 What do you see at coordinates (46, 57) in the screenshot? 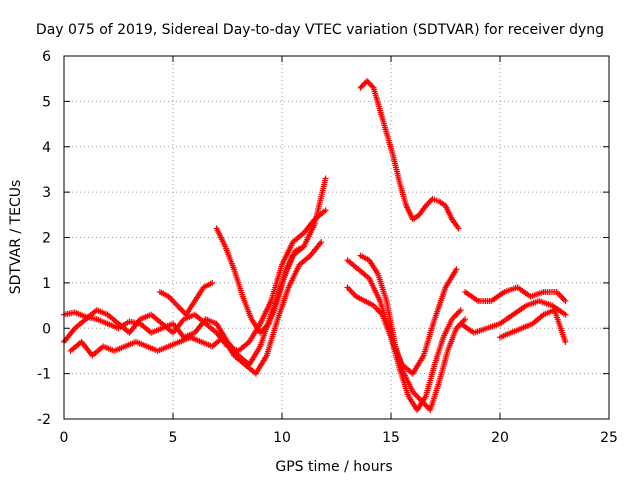
I see `y-tick-label: 6` at bounding box center [46, 57].